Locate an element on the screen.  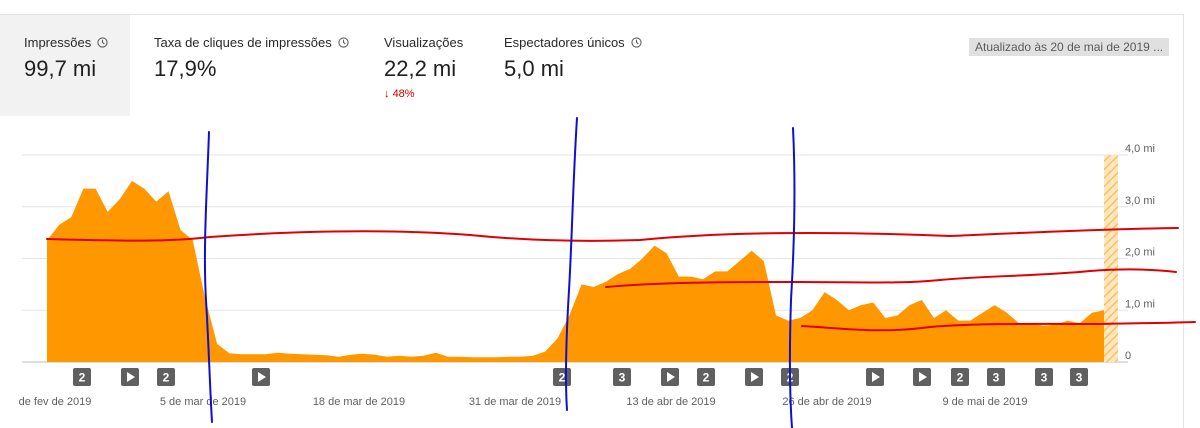
metric-value: 5,0 mi is located at coordinates (534, 68).